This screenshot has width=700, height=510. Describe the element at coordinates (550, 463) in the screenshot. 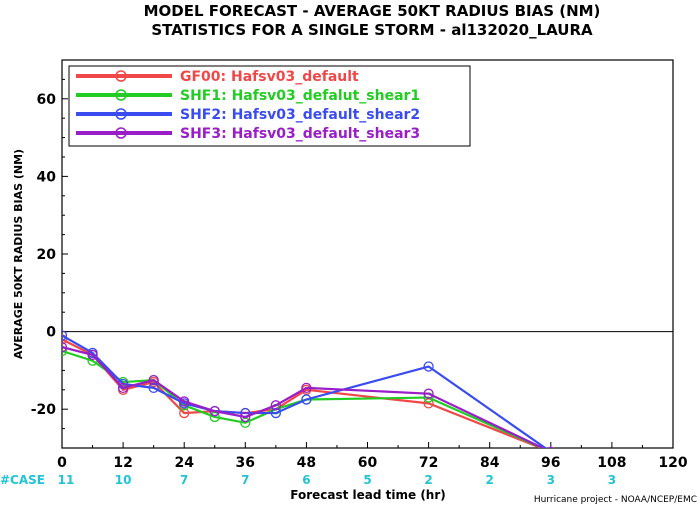

I see `x-tick-label: 96` at that location.